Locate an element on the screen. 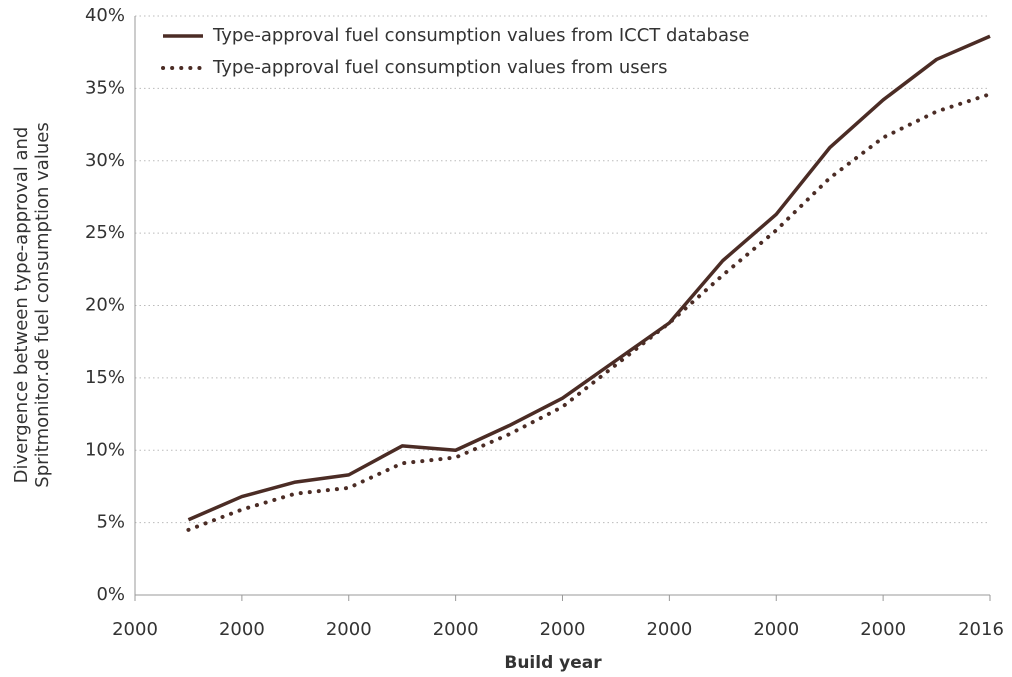 This screenshot has height=677, width=1012. y-tick-label: 10% is located at coordinates (105, 449).